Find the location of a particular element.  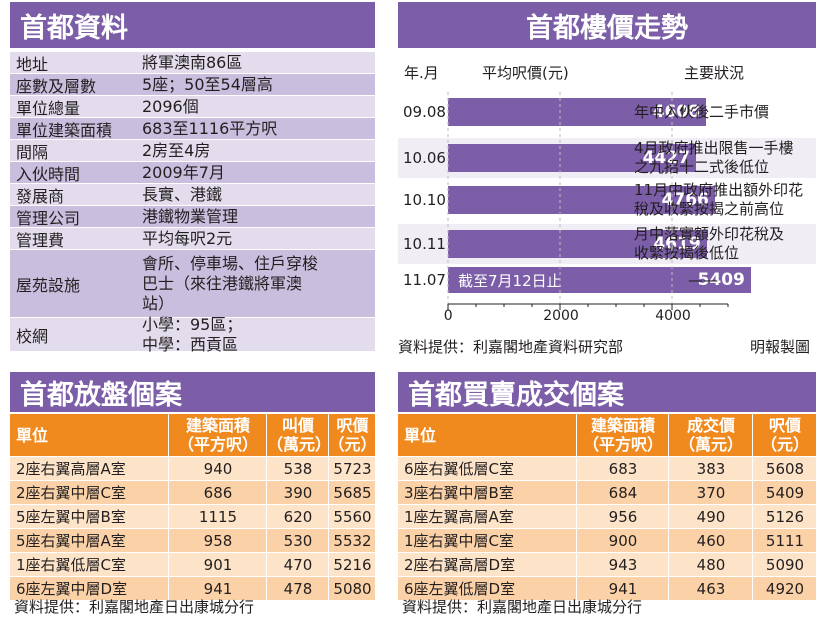

table-row: 6座左翼中層D室 941 478 5080 is located at coordinates (192, 588).